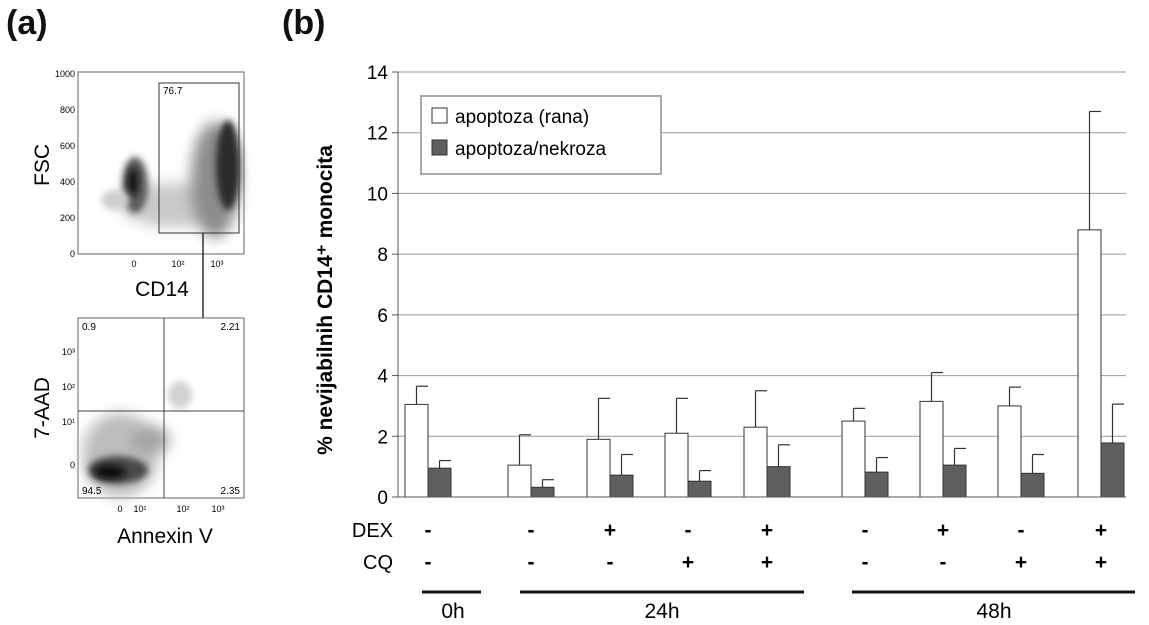 The width and height of the screenshot is (1149, 625). I want to click on density-cloud-cd14, so click(170, 179).